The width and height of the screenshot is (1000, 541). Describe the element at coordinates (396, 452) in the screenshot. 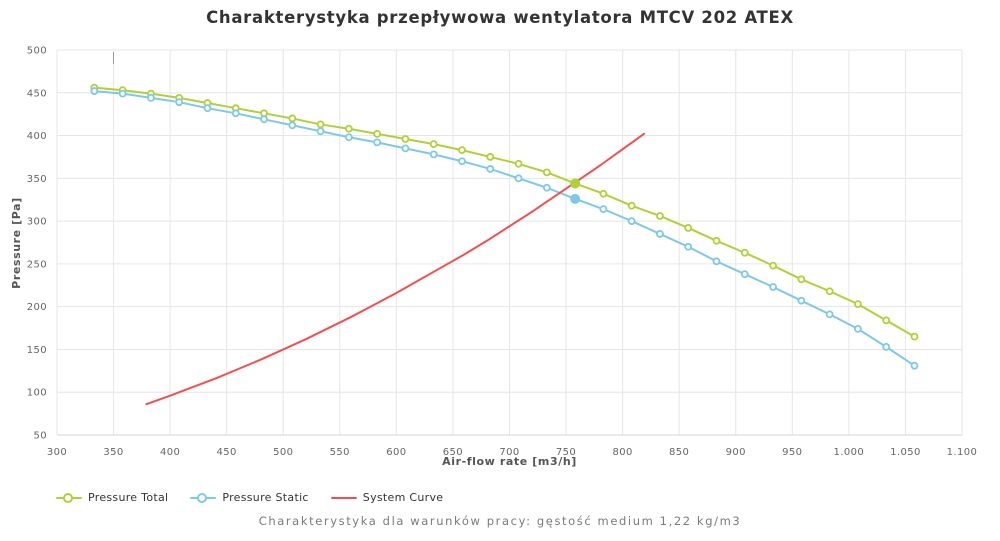

I see `x-tick-label: 600` at that location.